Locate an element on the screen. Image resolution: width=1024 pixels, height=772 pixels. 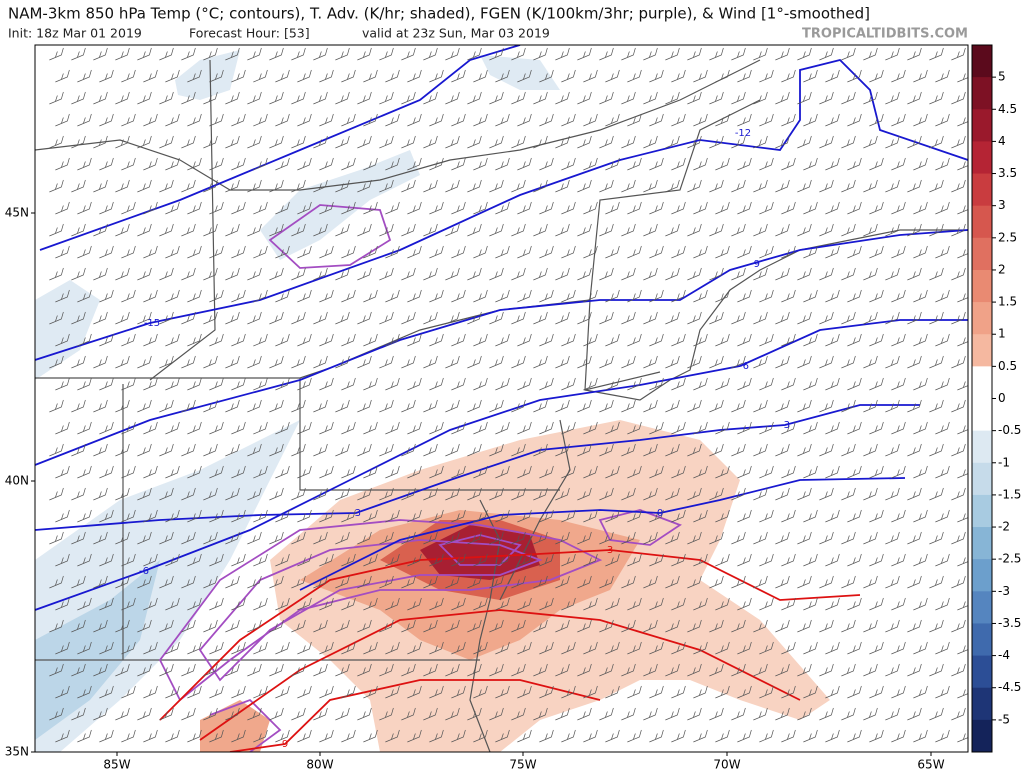
lon-label: 80W is located at coordinates (319, 765).